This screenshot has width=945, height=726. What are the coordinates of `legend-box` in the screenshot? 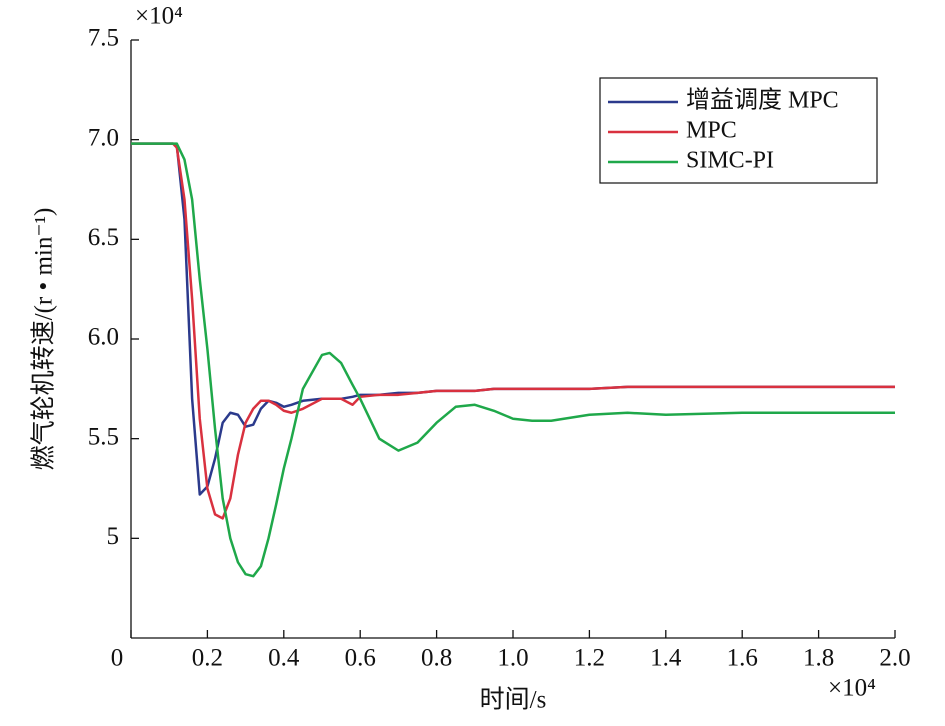 It's located at (738, 130).